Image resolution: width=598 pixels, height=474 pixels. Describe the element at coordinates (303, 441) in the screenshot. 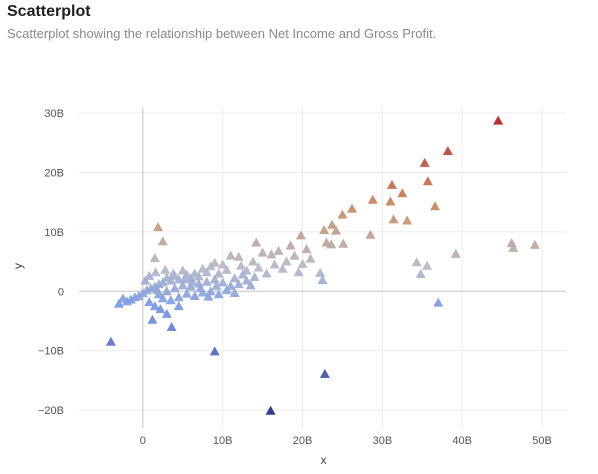

I see `x-tick-label: 20B` at that location.